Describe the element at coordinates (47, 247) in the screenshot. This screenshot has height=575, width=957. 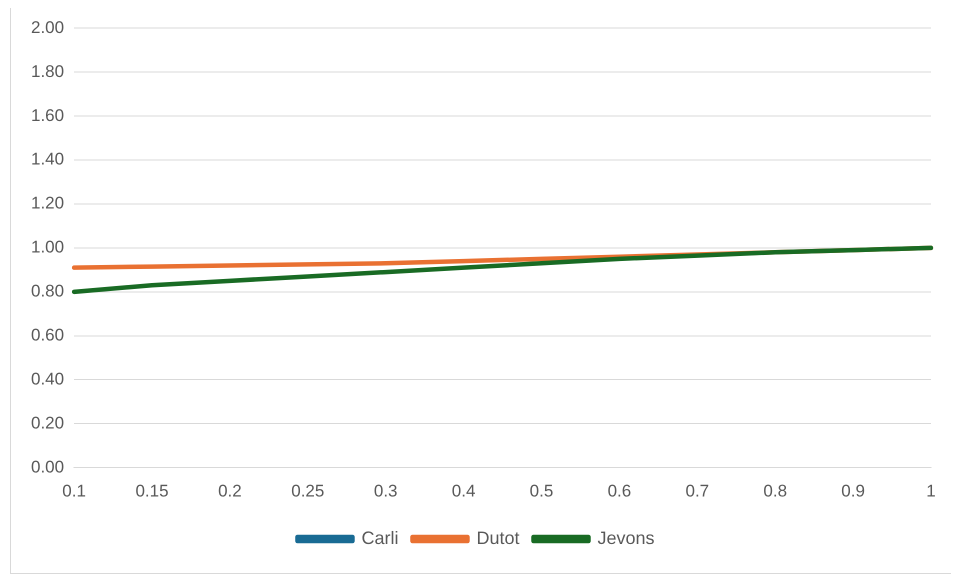
I see `y-tick-label: 1.00` at that location.